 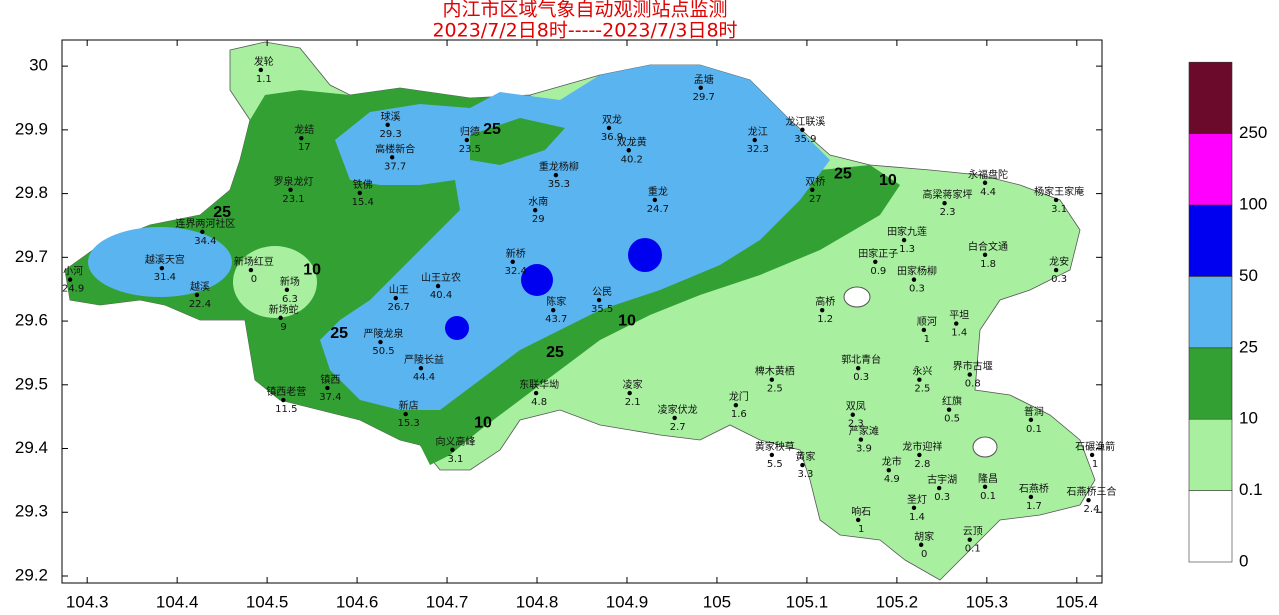 What do you see at coordinates (897, 601) in the screenshot?
I see `x-tick-label: 105.2` at bounding box center [897, 601].